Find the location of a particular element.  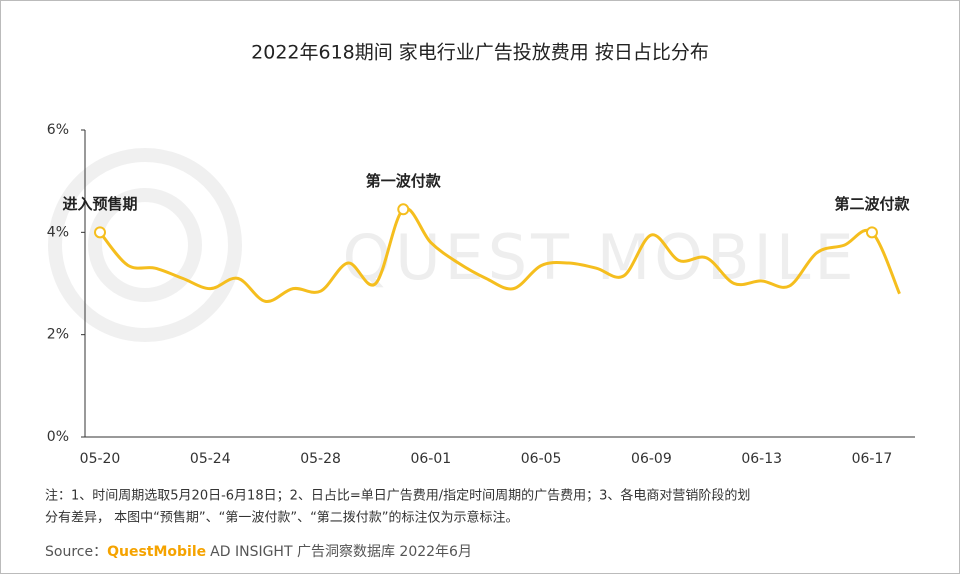

watermark: QUEST MOBILE is located at coordinates (599, 257).